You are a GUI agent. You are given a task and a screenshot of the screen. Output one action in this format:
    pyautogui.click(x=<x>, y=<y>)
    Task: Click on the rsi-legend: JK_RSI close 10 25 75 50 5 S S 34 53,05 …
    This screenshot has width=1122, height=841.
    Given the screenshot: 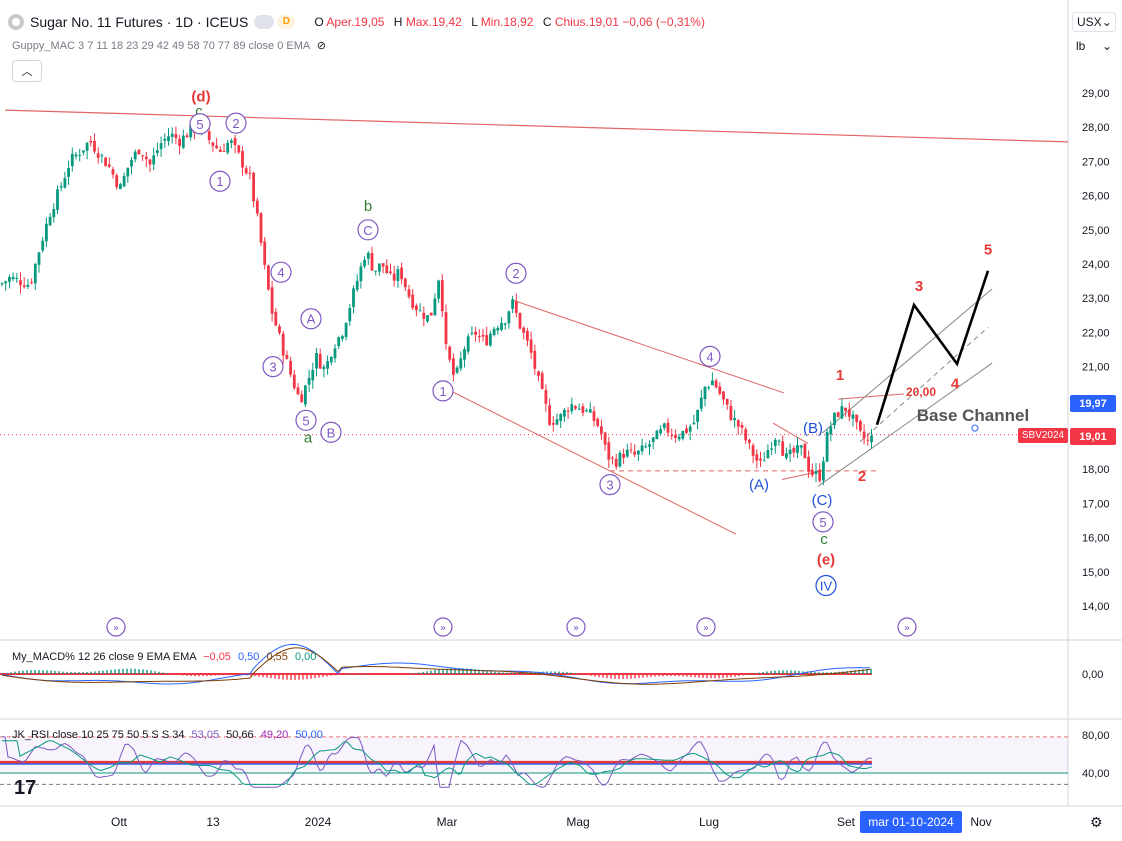 What is the action you would take?
    pyautogui.click(x=167, y=735)
    